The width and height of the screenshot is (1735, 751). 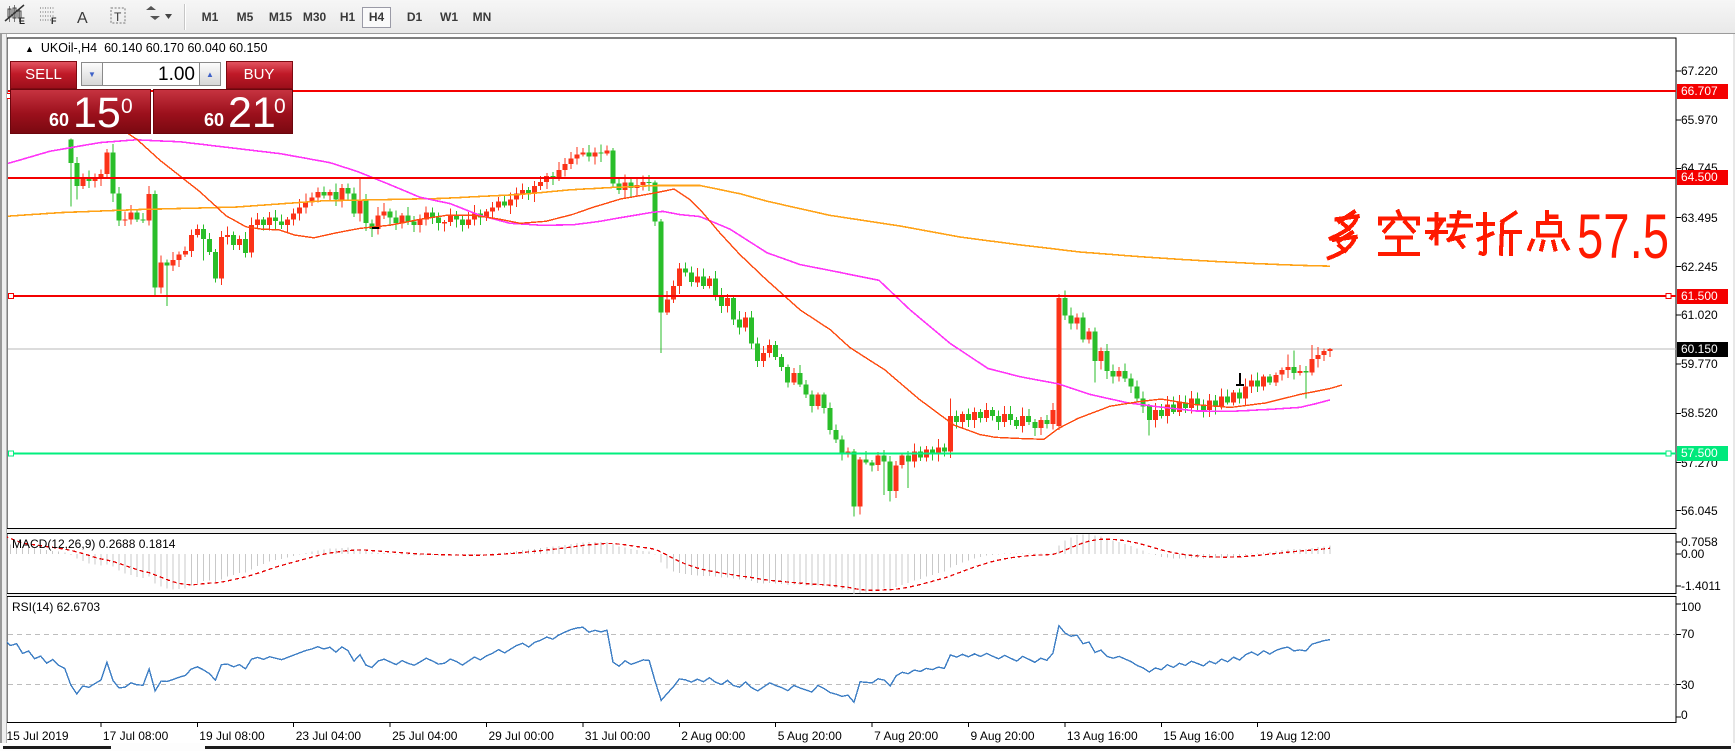 What do you see at coordinates (22, 21) in the screenshot?
I see `svg-text: E` at bounding box center [22, 21].